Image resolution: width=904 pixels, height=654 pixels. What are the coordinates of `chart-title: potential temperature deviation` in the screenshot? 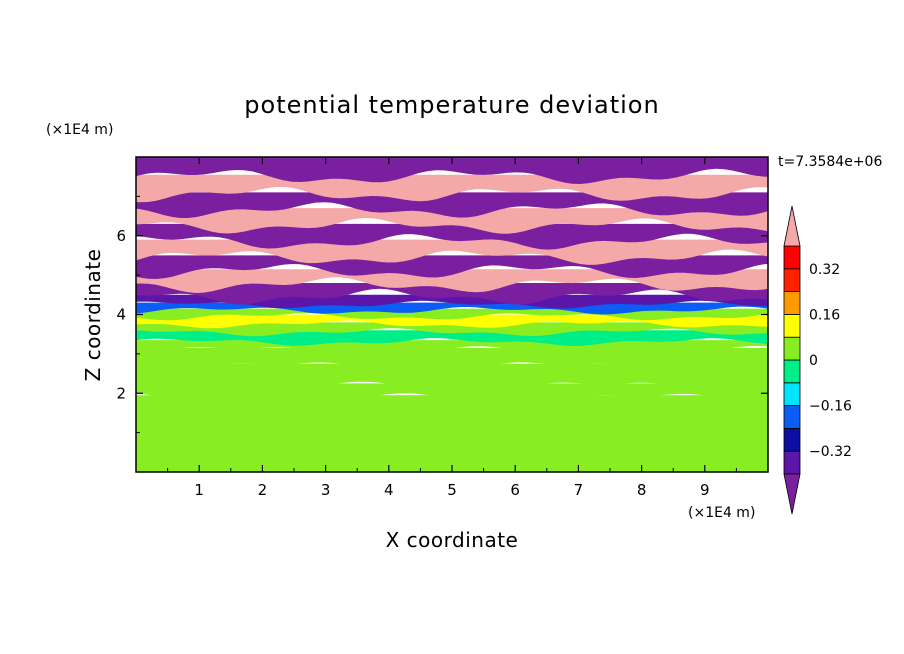 It's located at (451, 105).